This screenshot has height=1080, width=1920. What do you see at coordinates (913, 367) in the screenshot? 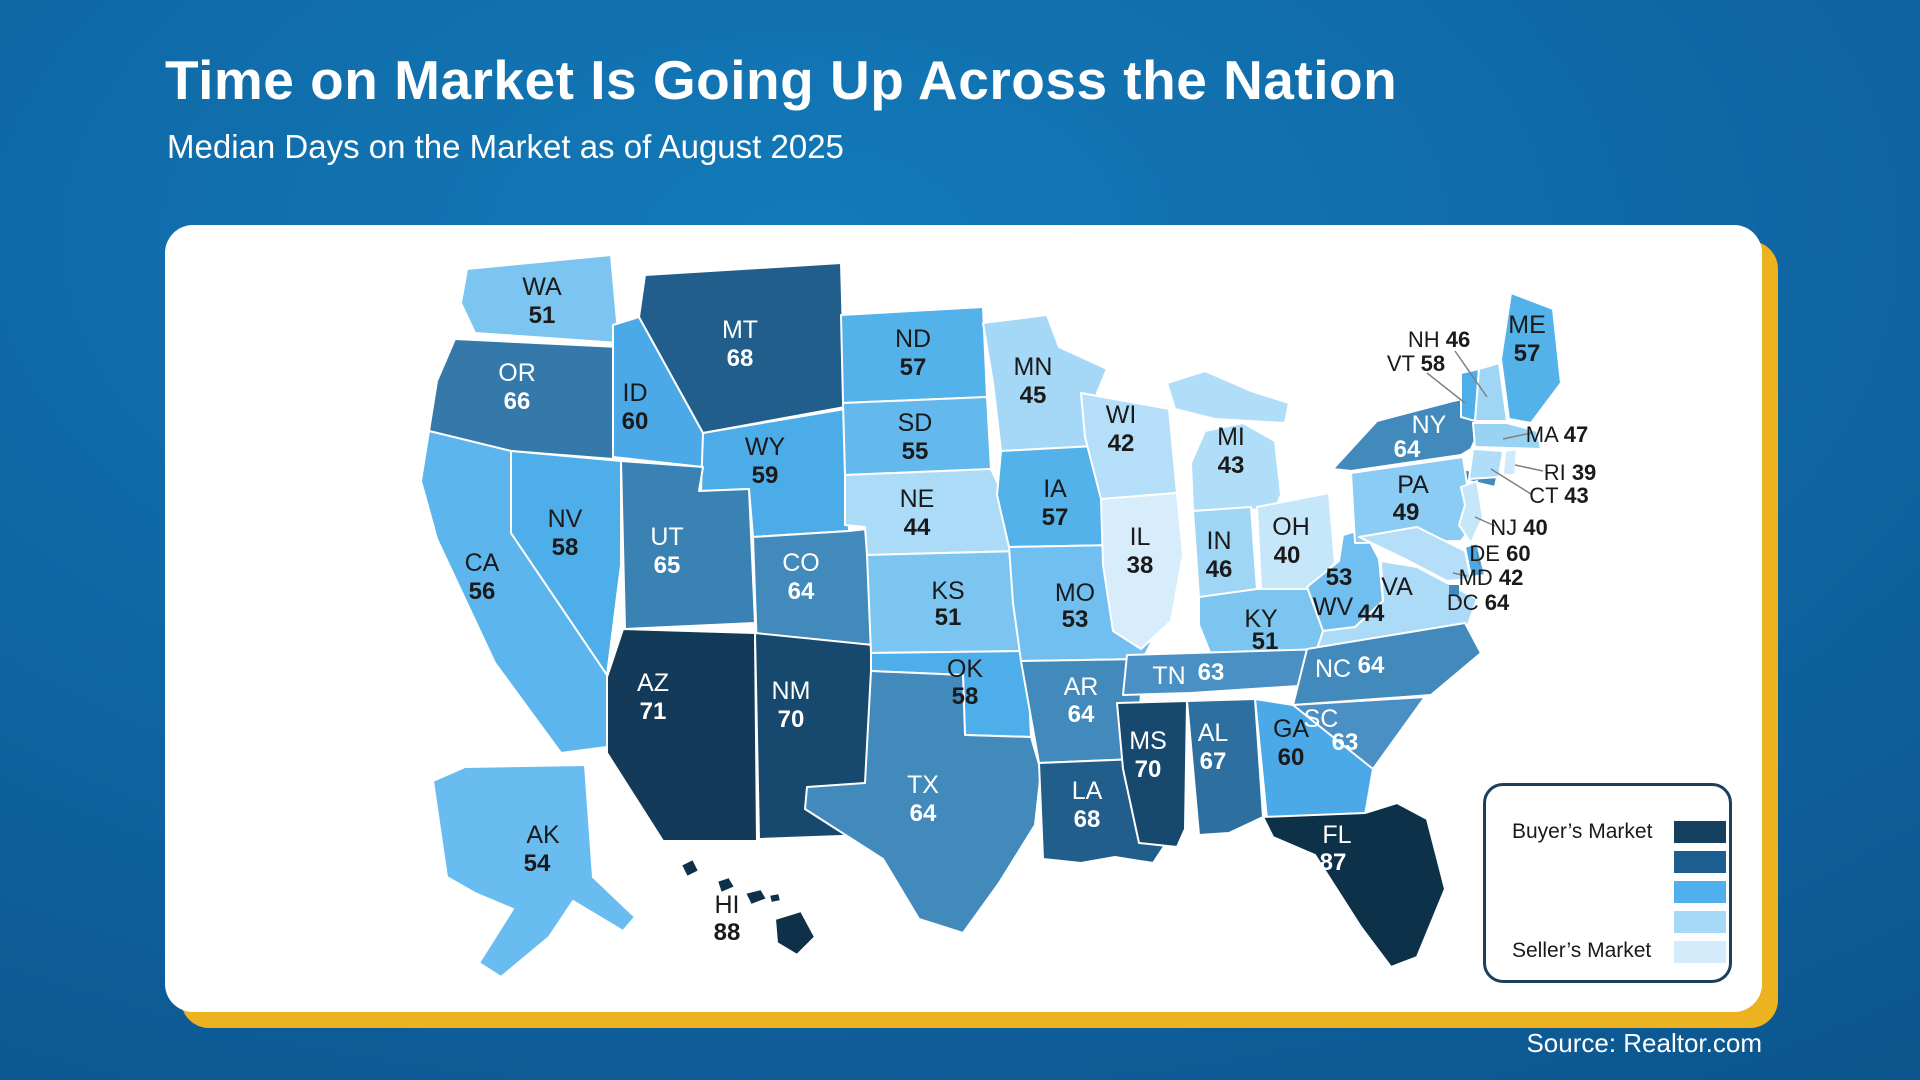
I see `state-nd-value-label: 57` at bounding box center [913, 367].